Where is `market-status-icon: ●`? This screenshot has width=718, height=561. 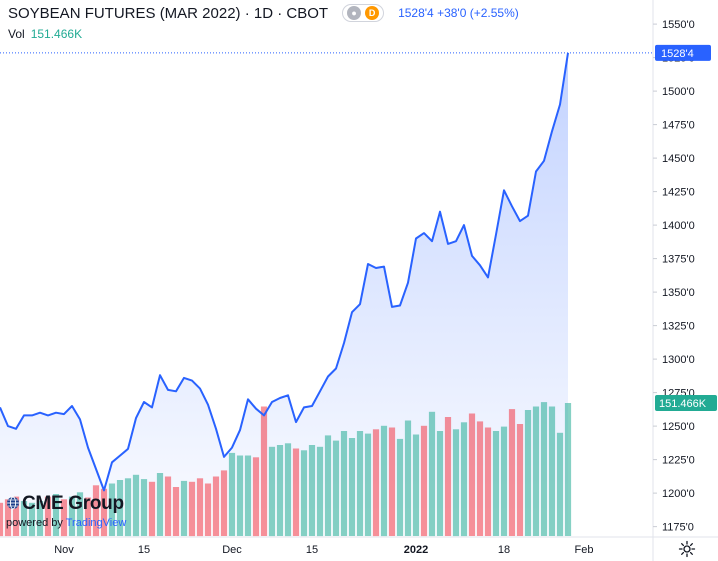
market-status-icon: ● is located at coordinates (354, 13).